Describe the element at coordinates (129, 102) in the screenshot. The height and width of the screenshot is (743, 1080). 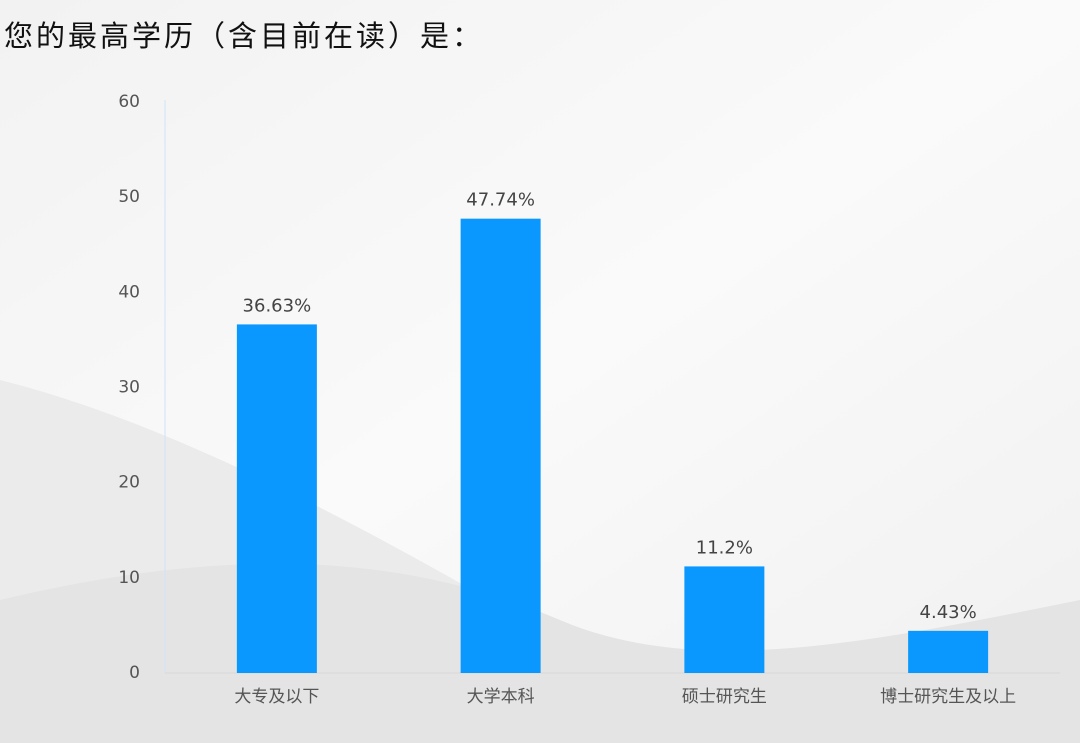
I see `y-tick-label: 60` at that location.